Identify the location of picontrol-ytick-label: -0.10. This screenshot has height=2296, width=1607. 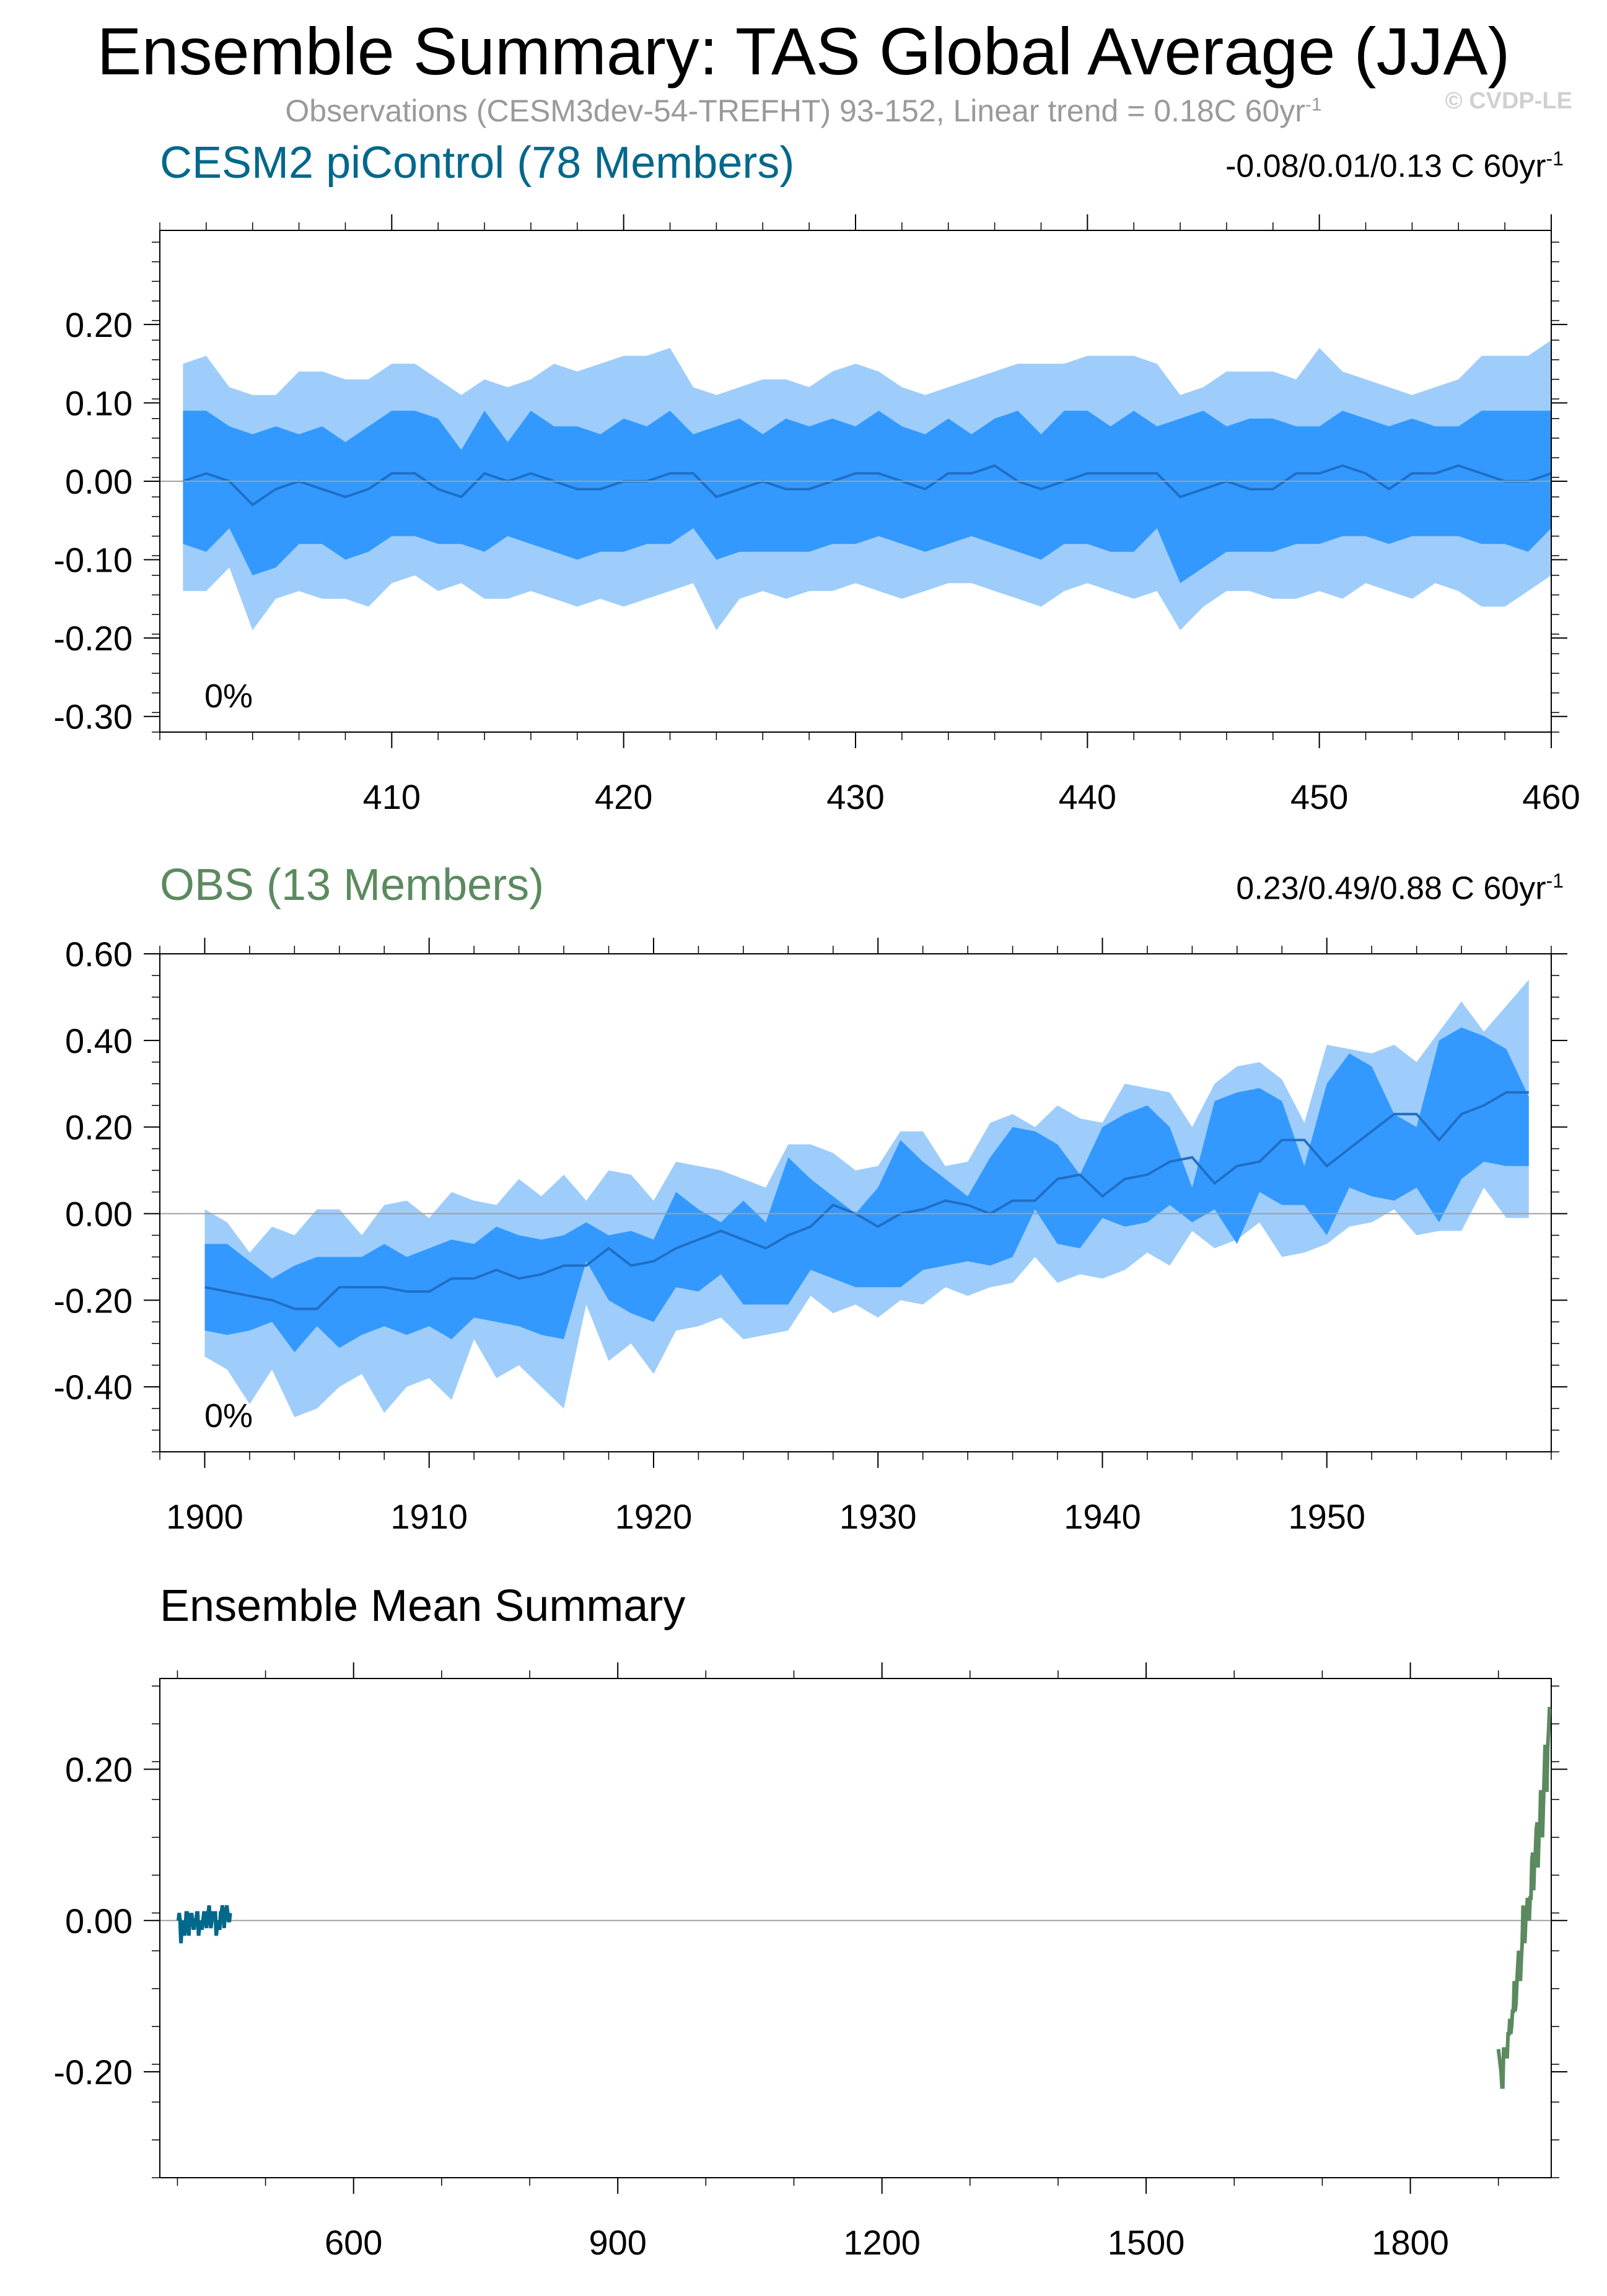
(93, 560).